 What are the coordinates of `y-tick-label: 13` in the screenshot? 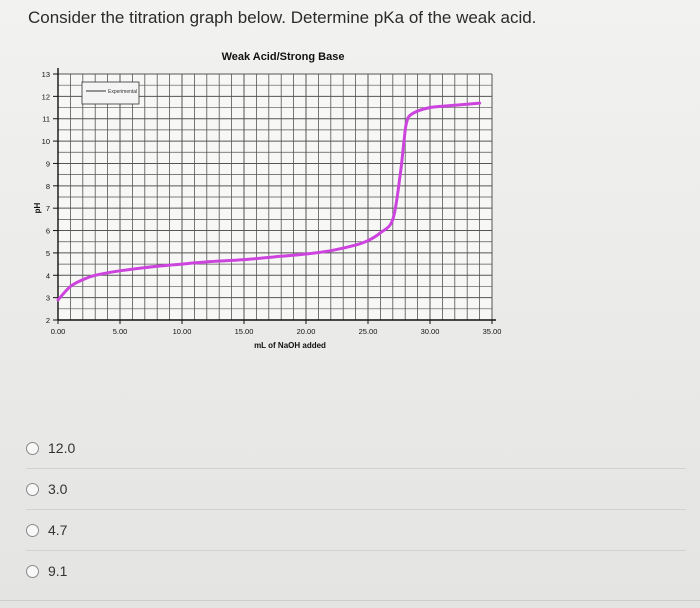 It's located at (46, 74).